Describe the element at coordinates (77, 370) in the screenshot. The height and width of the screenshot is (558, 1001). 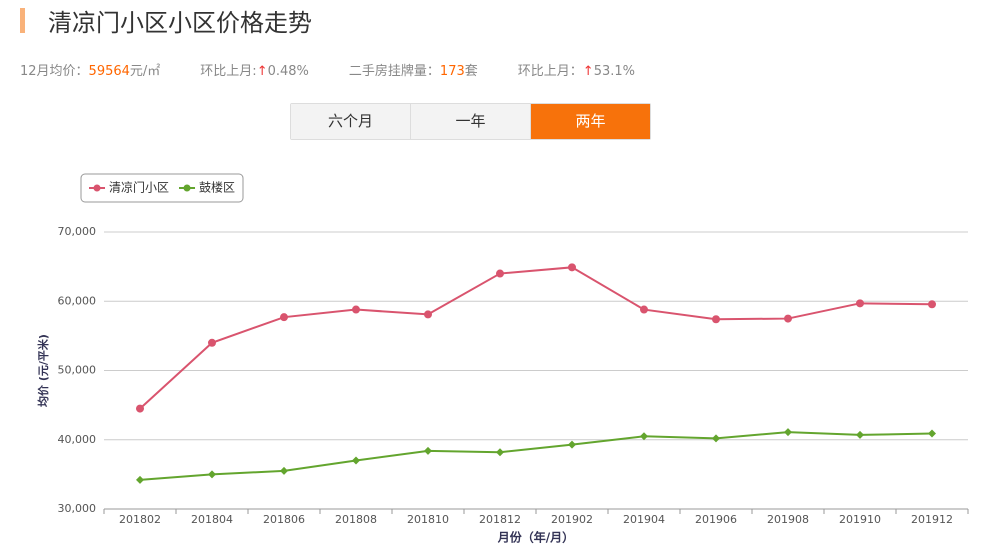
I see `y-tick-label: 50,000` at that location.